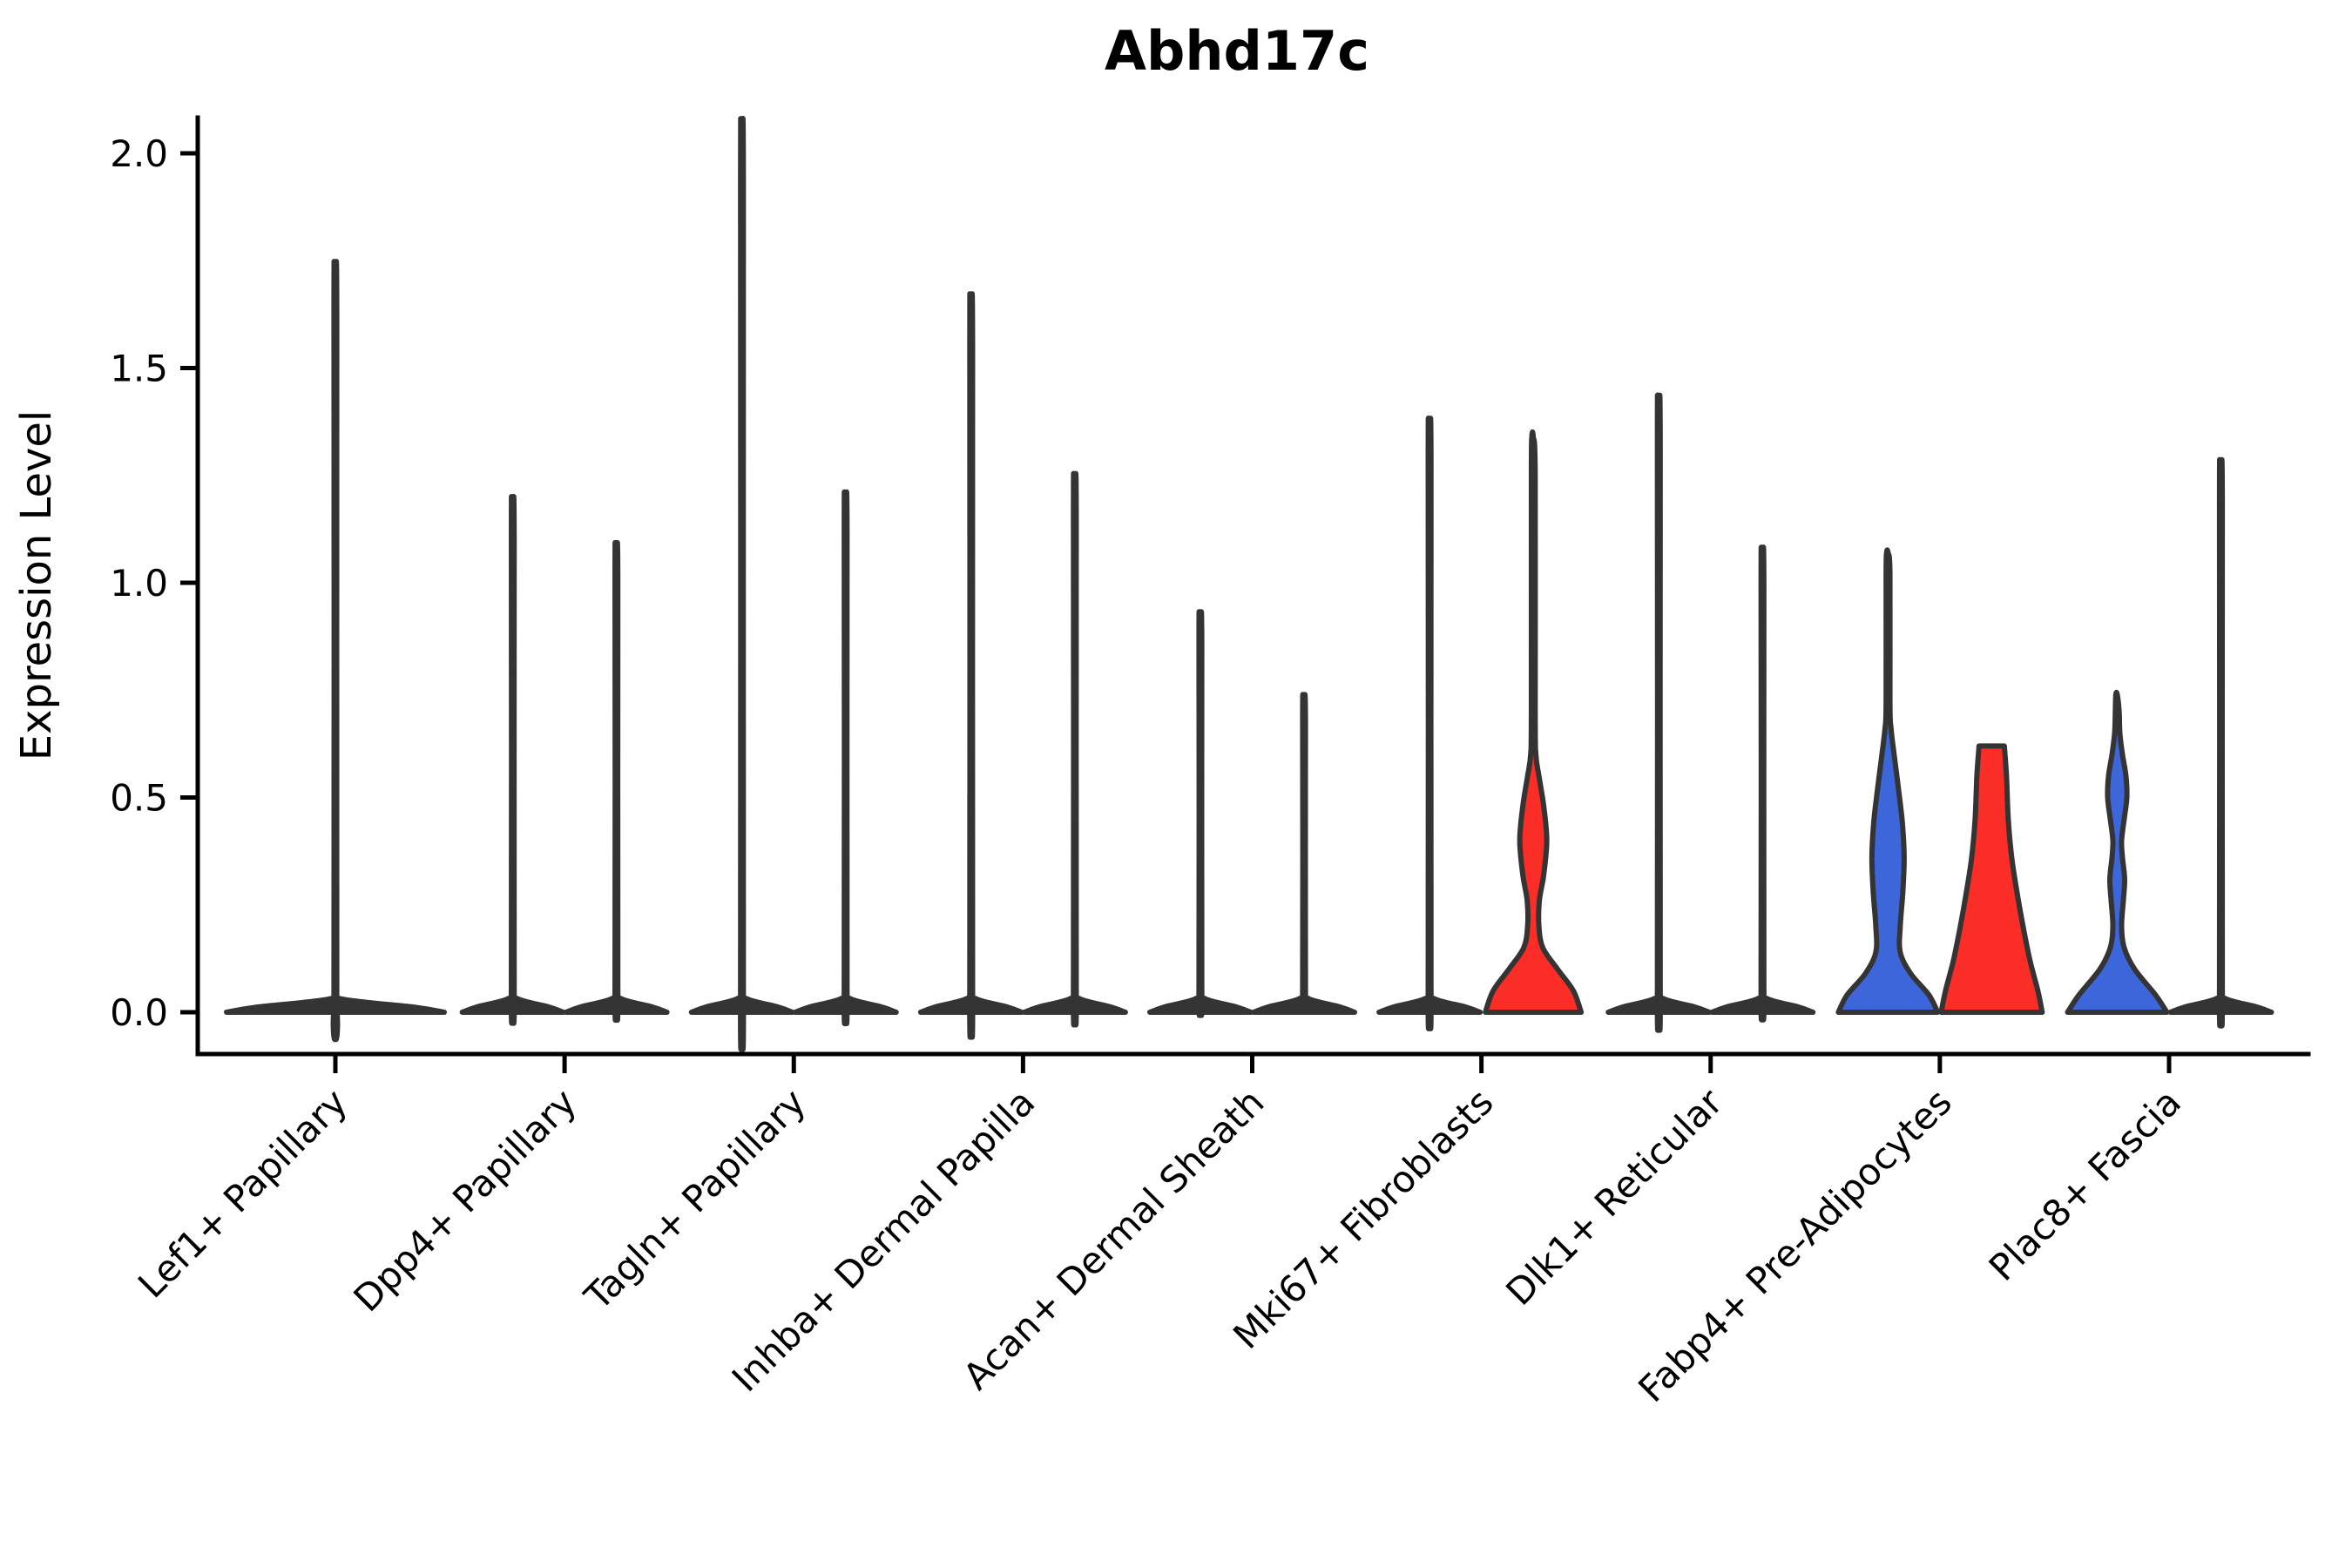 The width and height of the screenshot is (2352, 1568). I want to click on y-tick-label: 1.0, so click(139, 583).